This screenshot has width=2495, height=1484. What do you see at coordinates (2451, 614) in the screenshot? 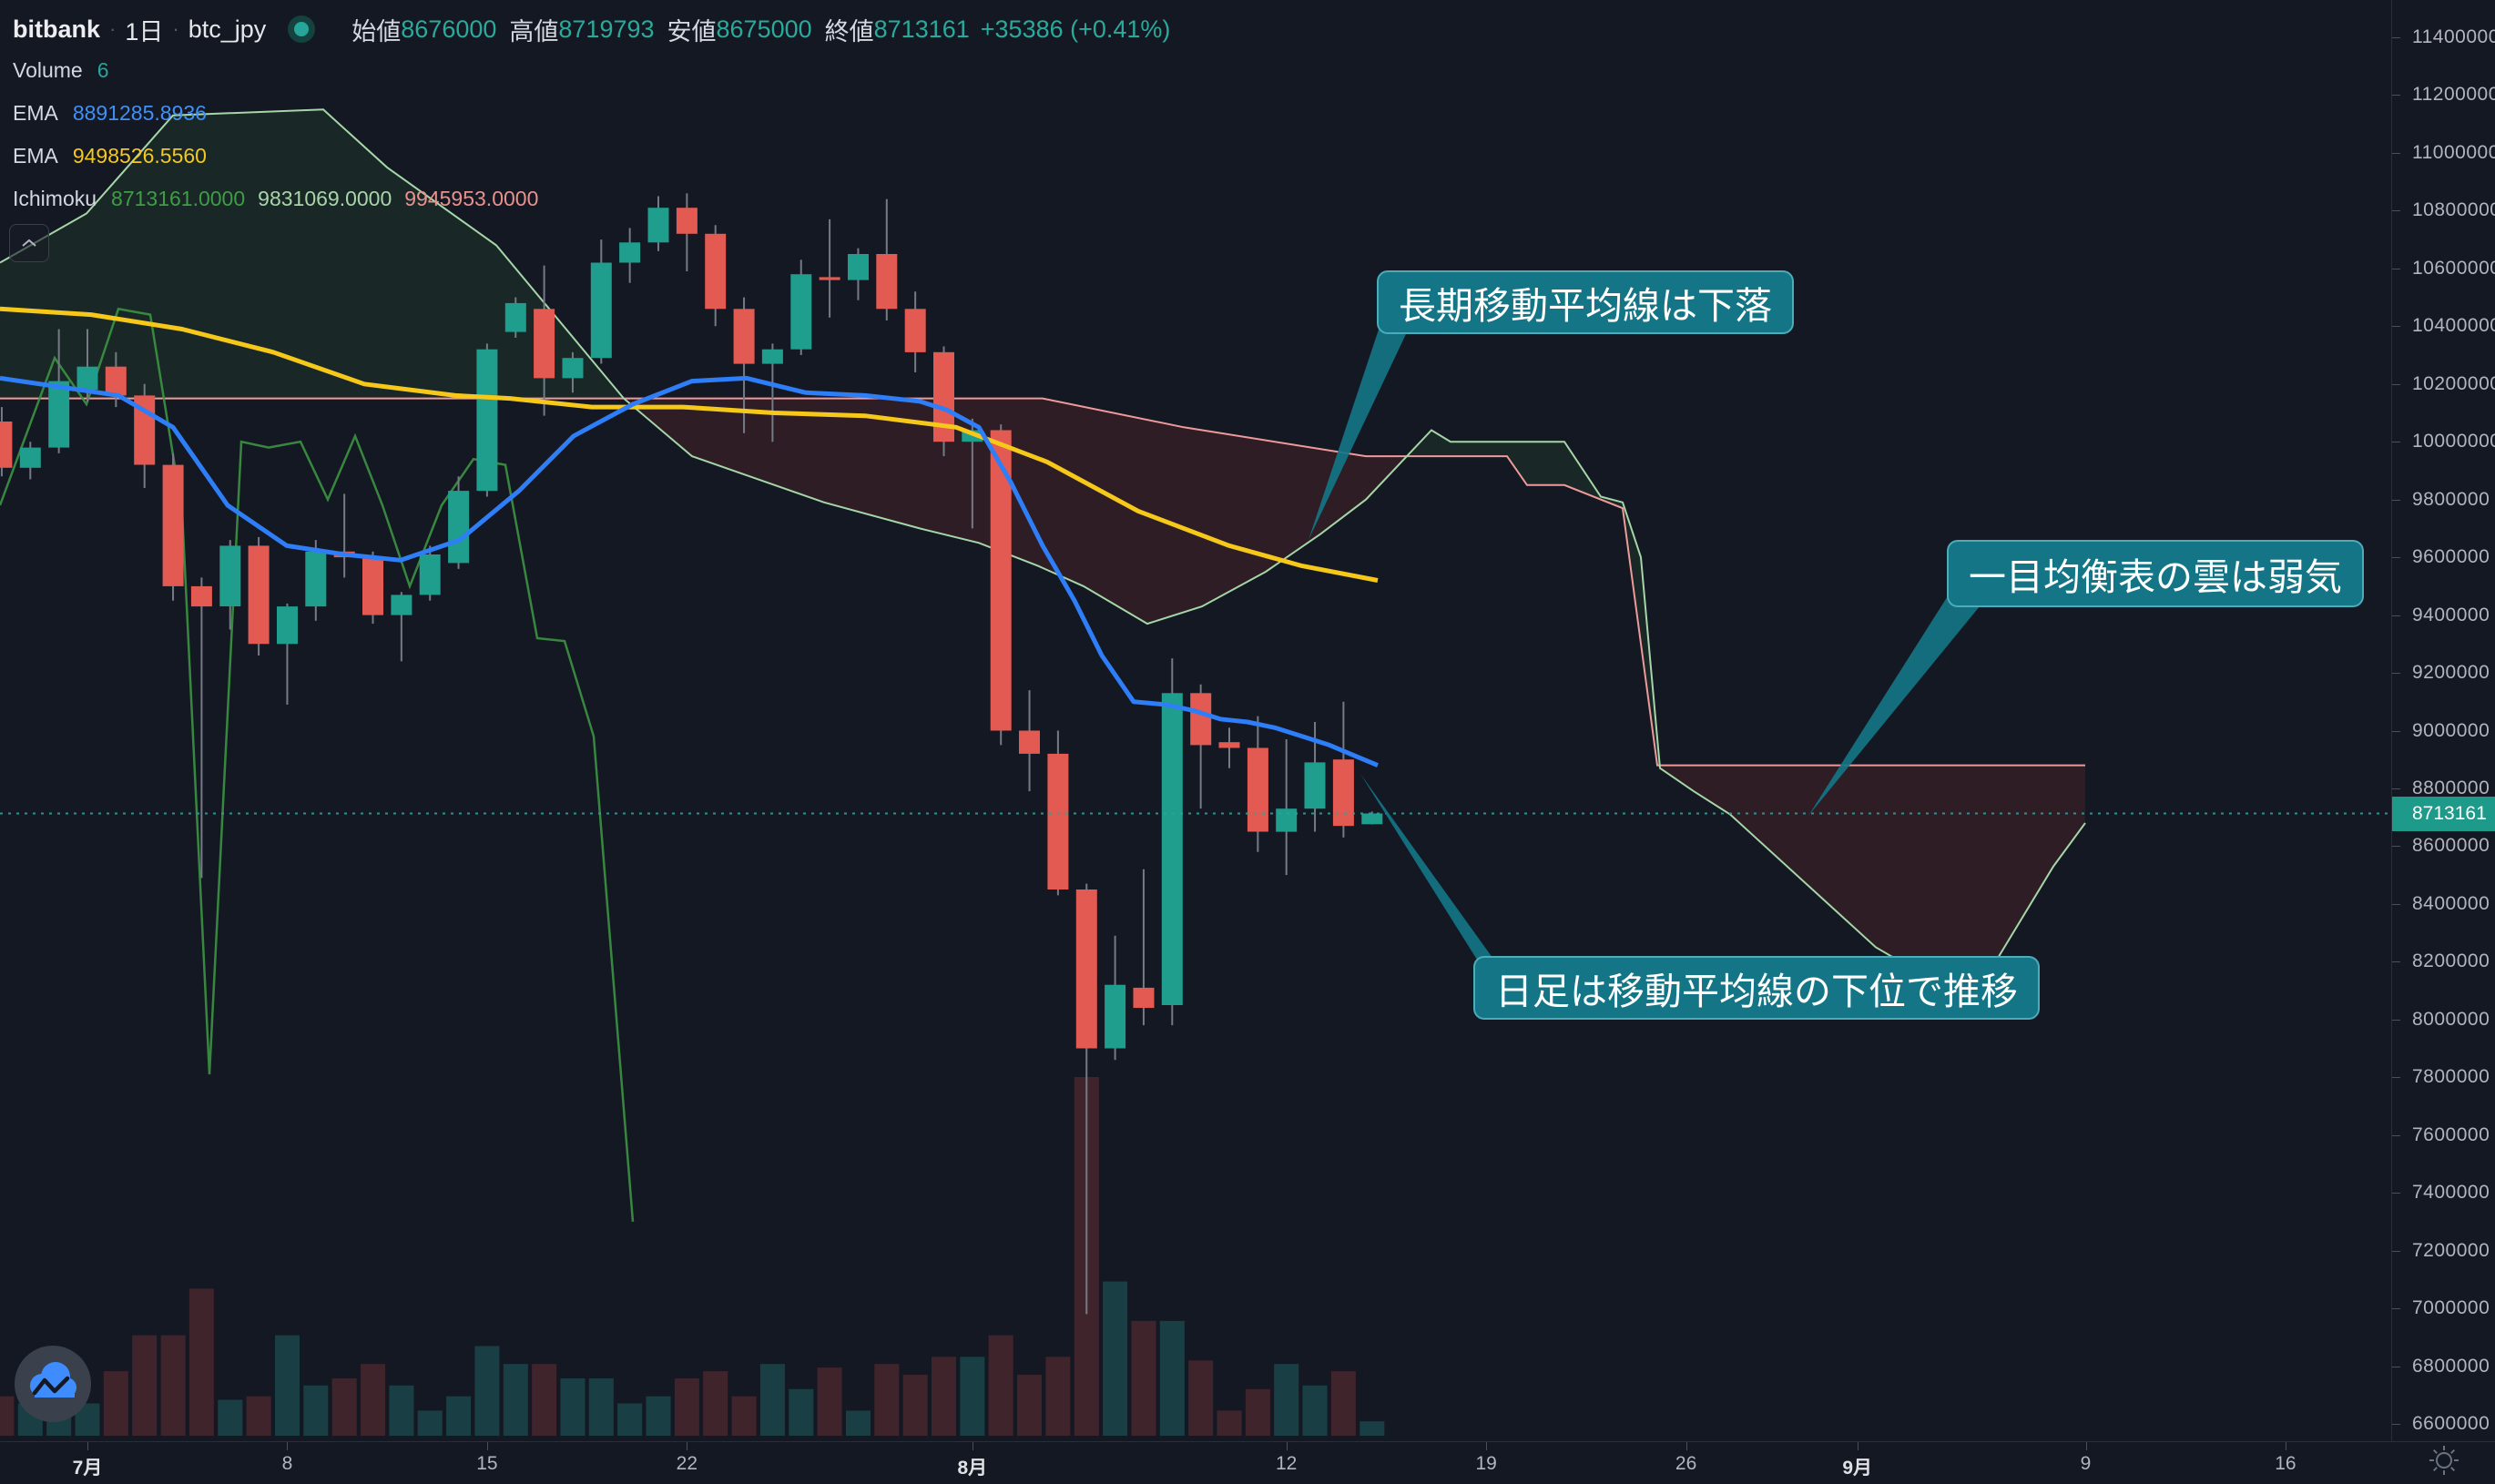
I see `price-axis-label: 9400000` at bounding box center [2451, 614].